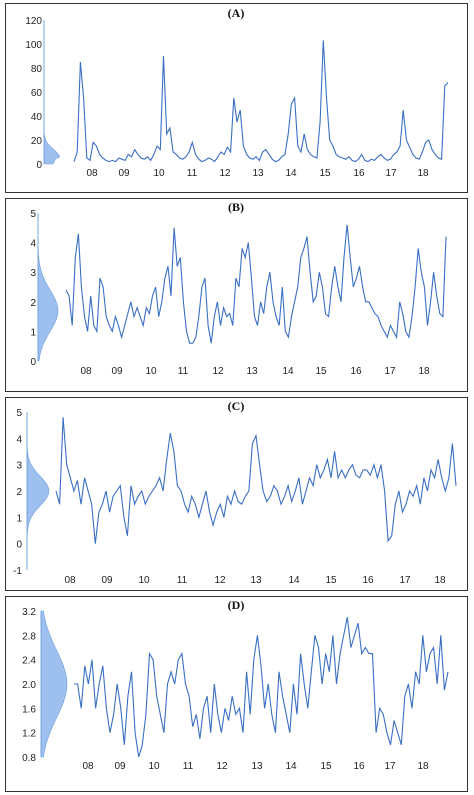 This screenshot has height=795, width=474. I want to click on y-tick-label: 20, so click(37, 141).